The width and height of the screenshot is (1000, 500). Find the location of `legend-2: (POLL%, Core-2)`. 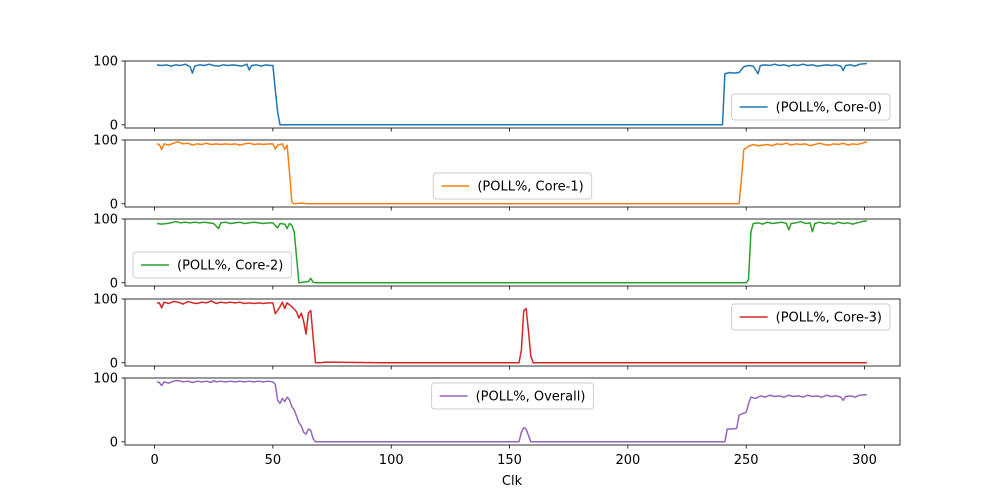

legend-2: (POLL%, Core-2) is located at coordinates (212, 265).